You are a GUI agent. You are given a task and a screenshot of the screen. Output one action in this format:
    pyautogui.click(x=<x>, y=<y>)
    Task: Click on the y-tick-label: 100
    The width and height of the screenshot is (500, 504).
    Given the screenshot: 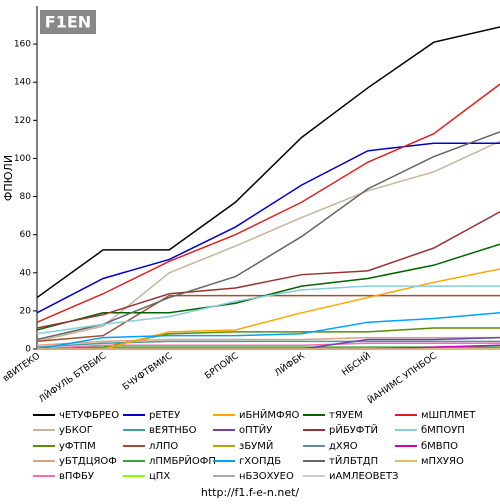 What is the action you would take?
    pyautogui.click(x=22, y=159)
    